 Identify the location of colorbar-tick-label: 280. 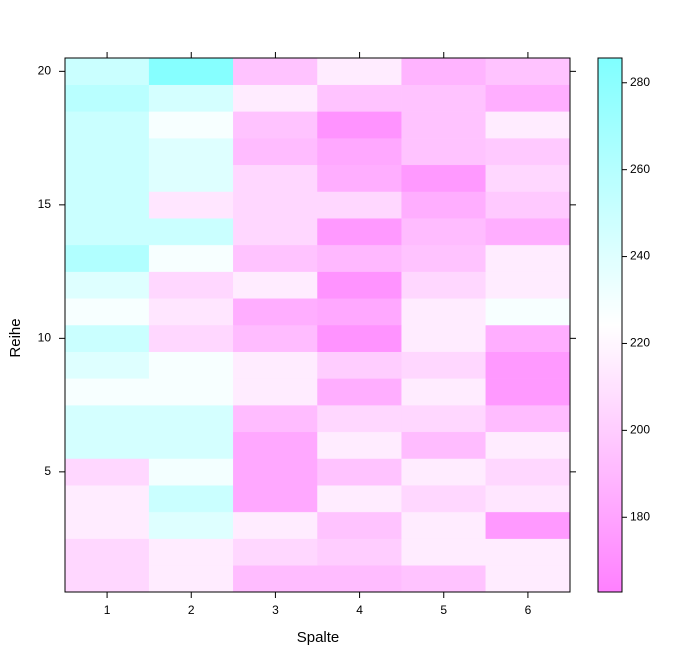
(640, 82).